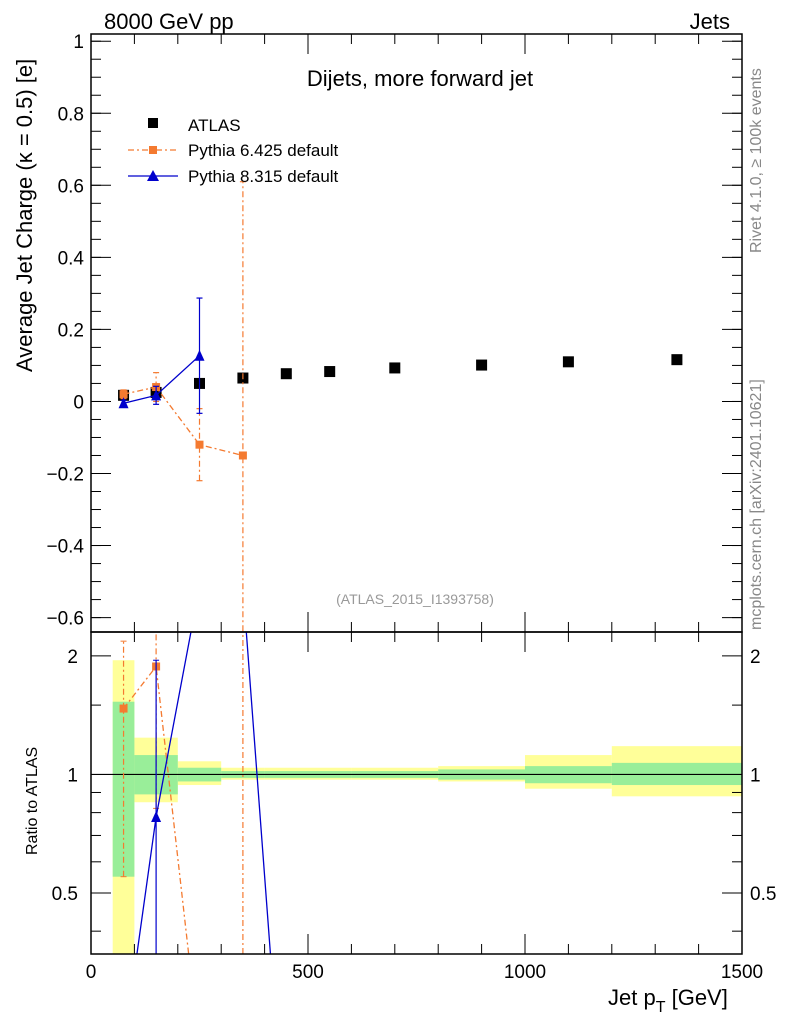 Image resolution: width=786 pixels, height=1024 pixels. Describe the element at coordinates (214, 125) in the screenshot. I see `legend-atlas-label: ATLAS` at that location.